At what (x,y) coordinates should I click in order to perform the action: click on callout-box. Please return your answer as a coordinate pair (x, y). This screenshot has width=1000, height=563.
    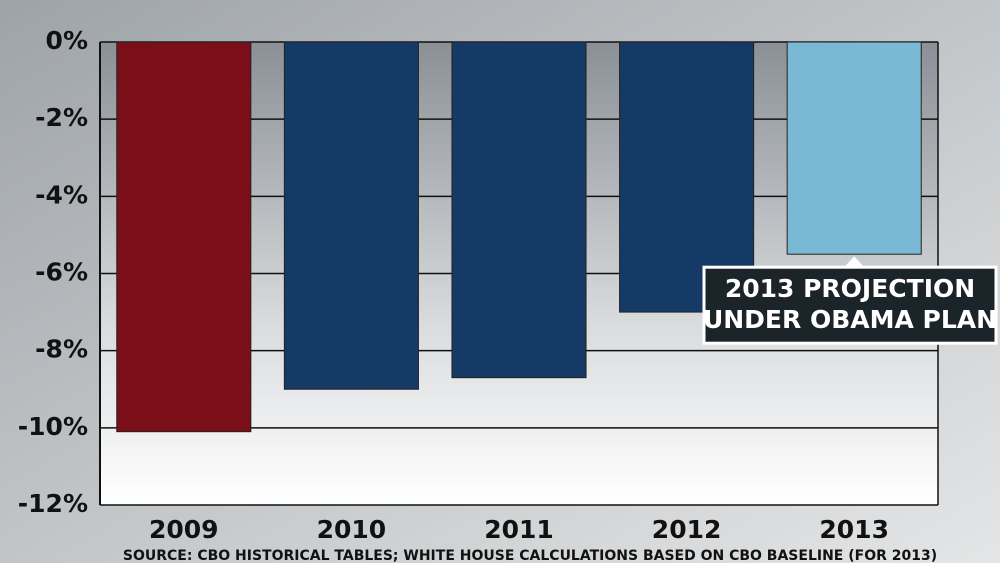
    Looking at the image, I should click on (850, 305).